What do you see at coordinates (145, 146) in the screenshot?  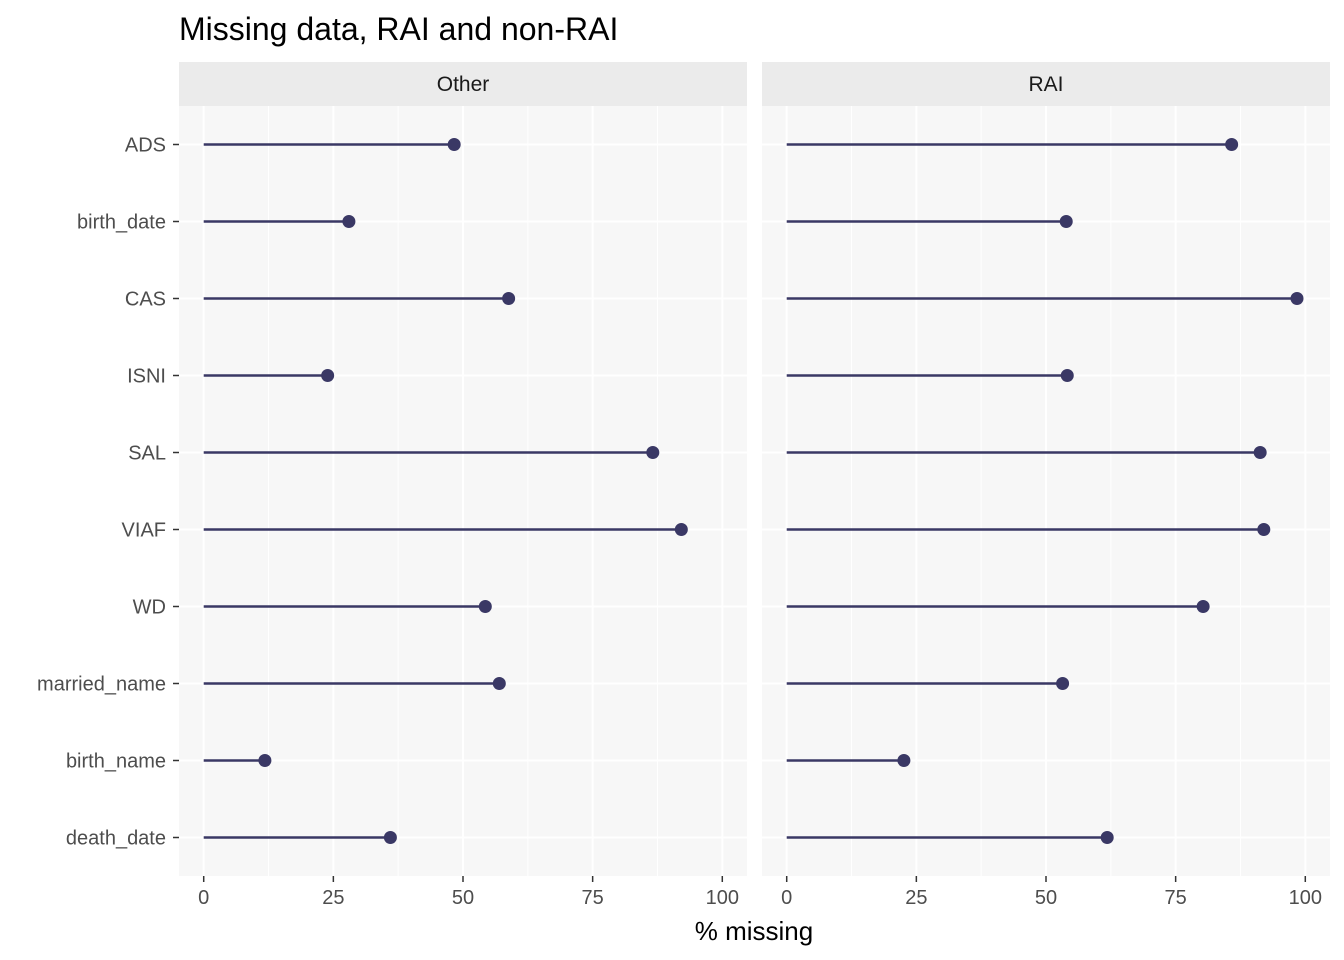 I see `y-tick-label-ads: ADS` at bounding box center [145, 146].